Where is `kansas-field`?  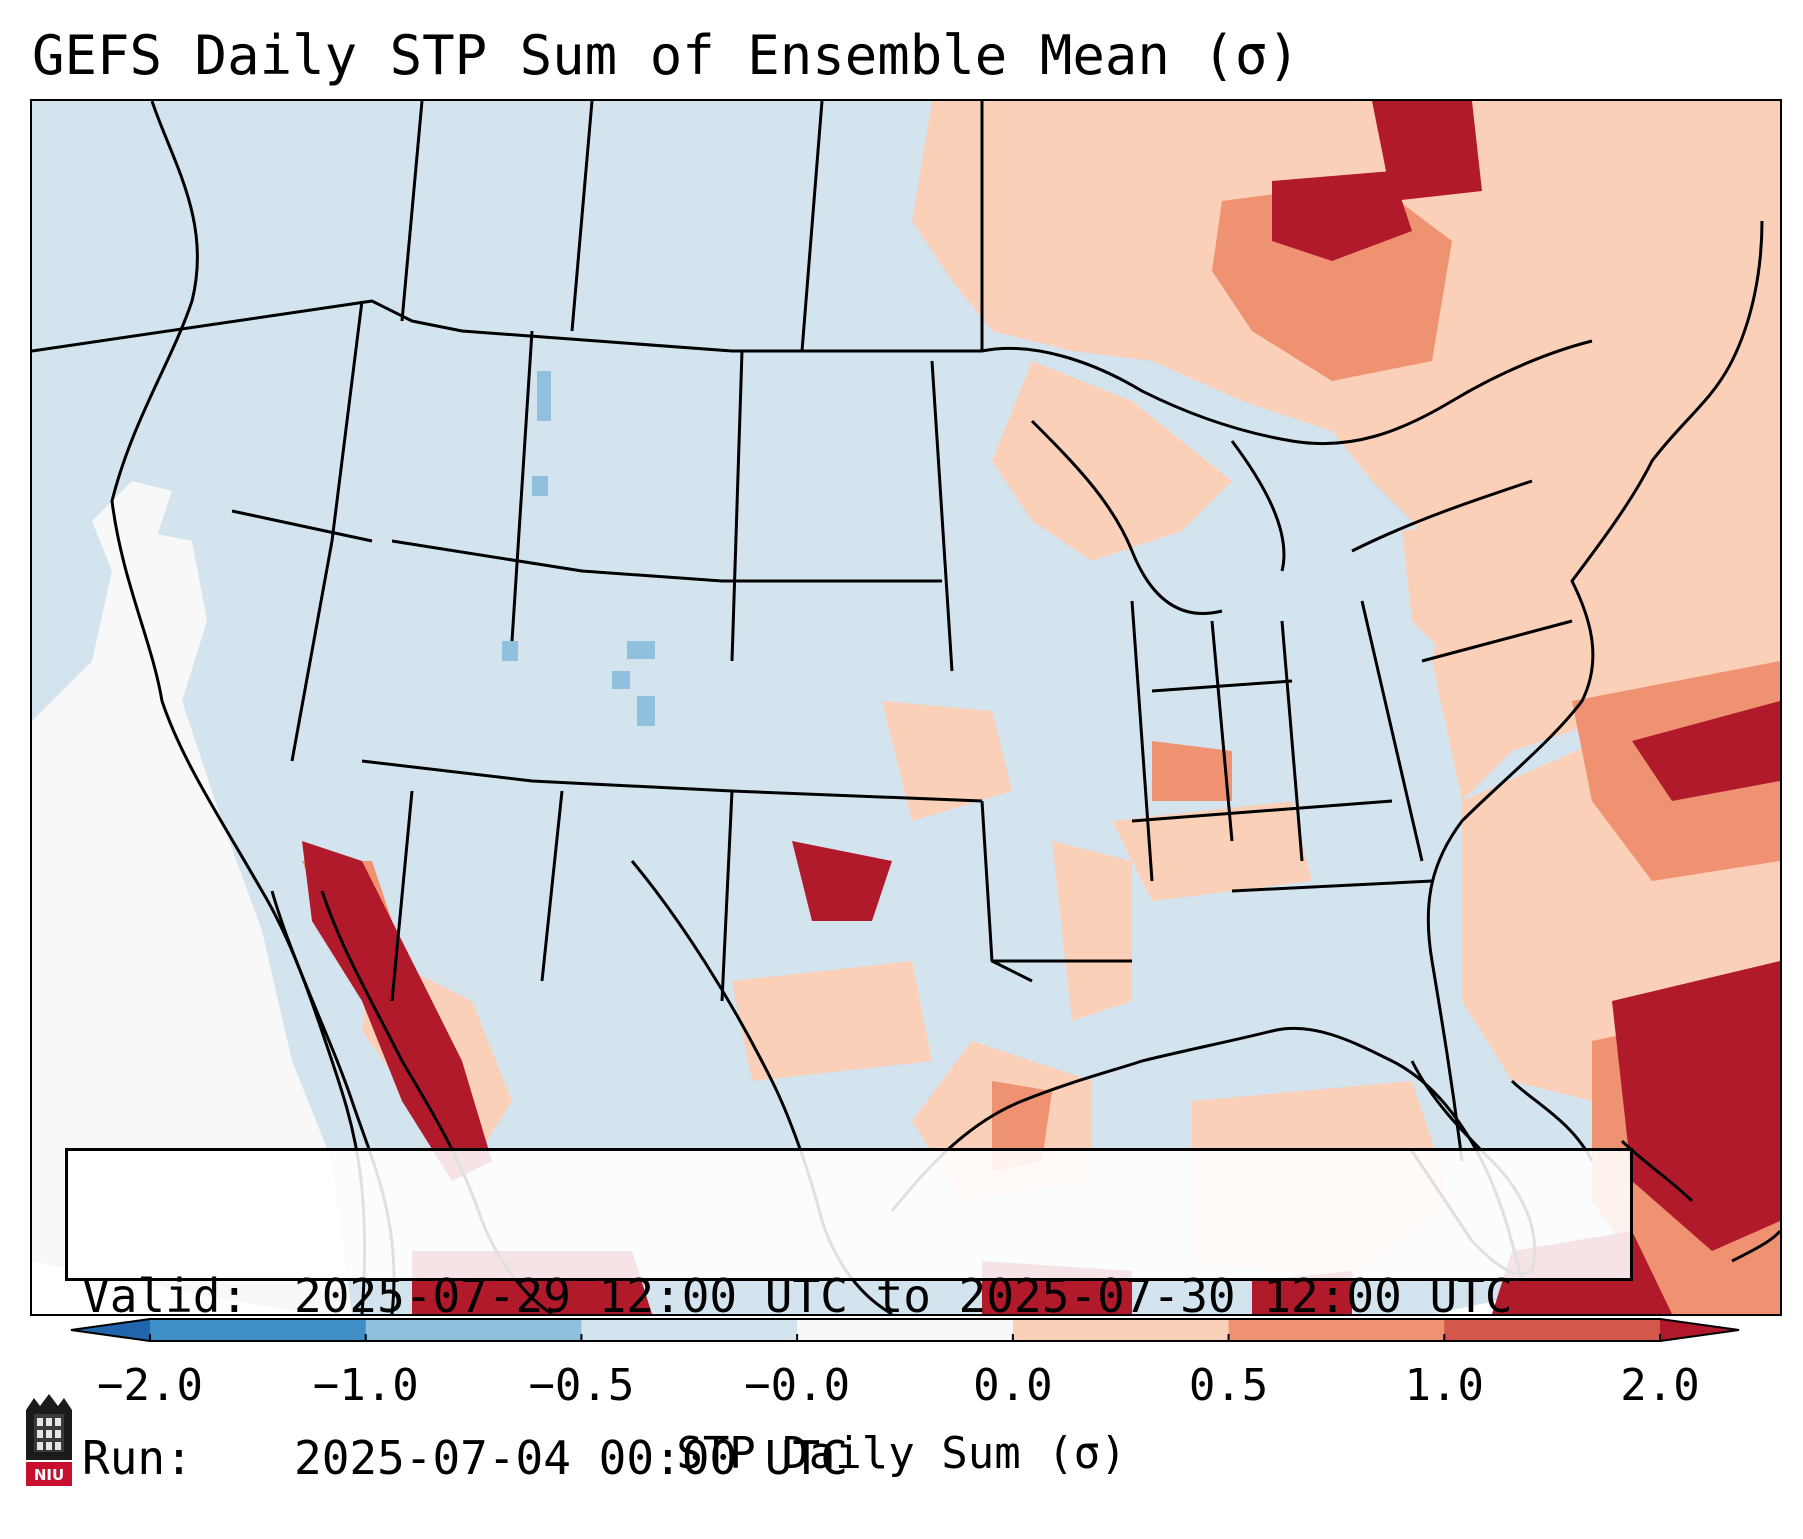
kansas-field is located at coordinates (947, 761).